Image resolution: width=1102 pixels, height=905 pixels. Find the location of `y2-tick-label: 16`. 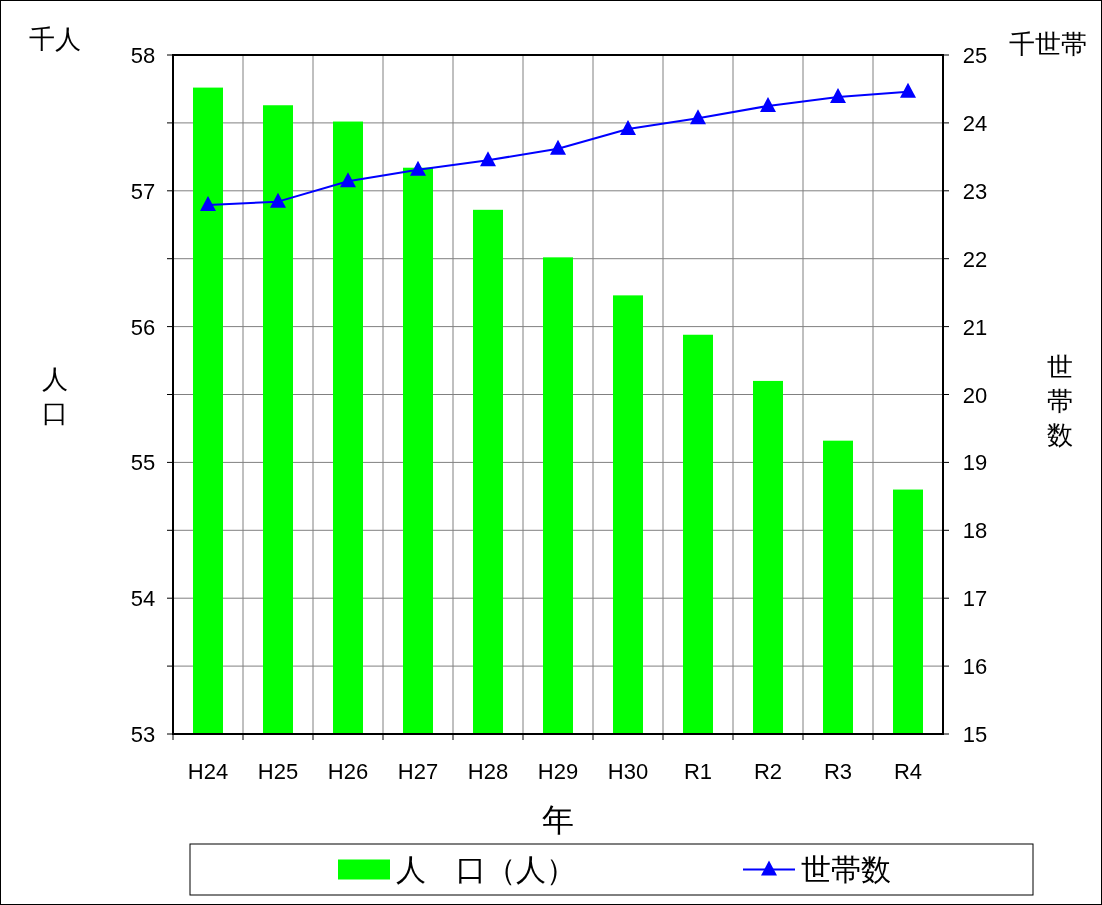

y2-tick-label: 16 is located at coordinates (975, 667).